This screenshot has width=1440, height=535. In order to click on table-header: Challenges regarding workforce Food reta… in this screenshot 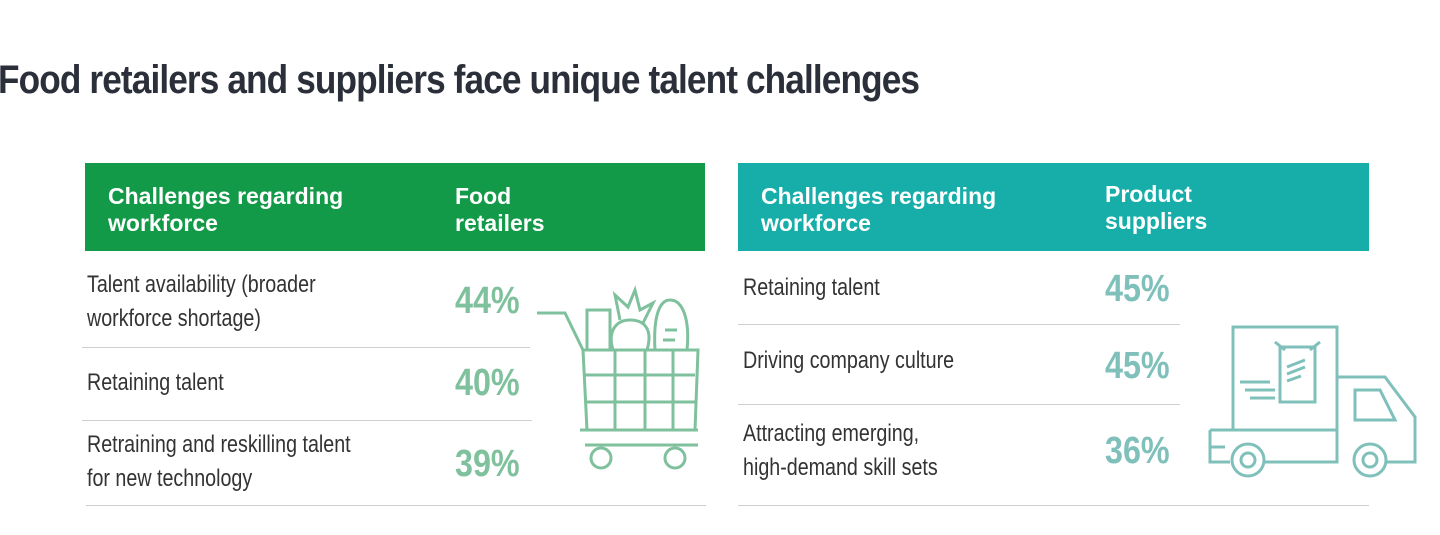, I will do `click(395, 207)`.